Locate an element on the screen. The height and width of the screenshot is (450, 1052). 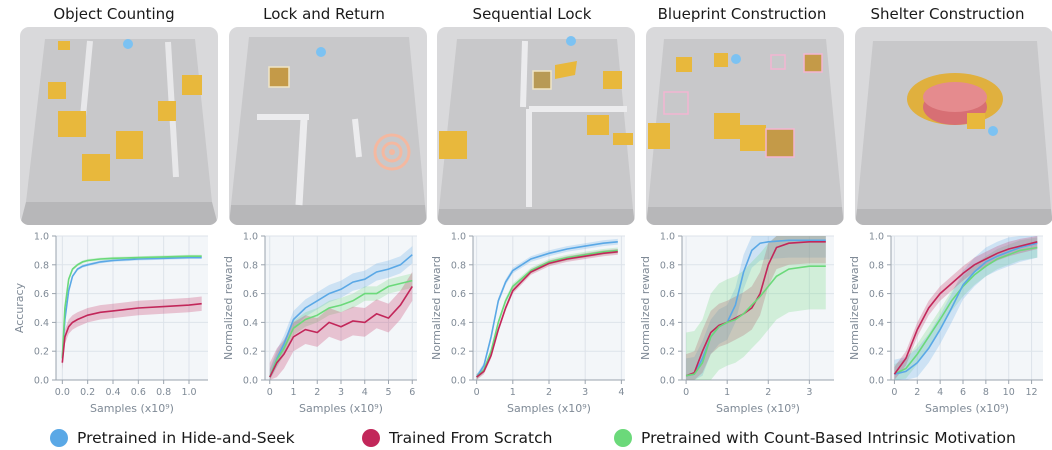
scene-object-counting is located at coordinates (119, 126).